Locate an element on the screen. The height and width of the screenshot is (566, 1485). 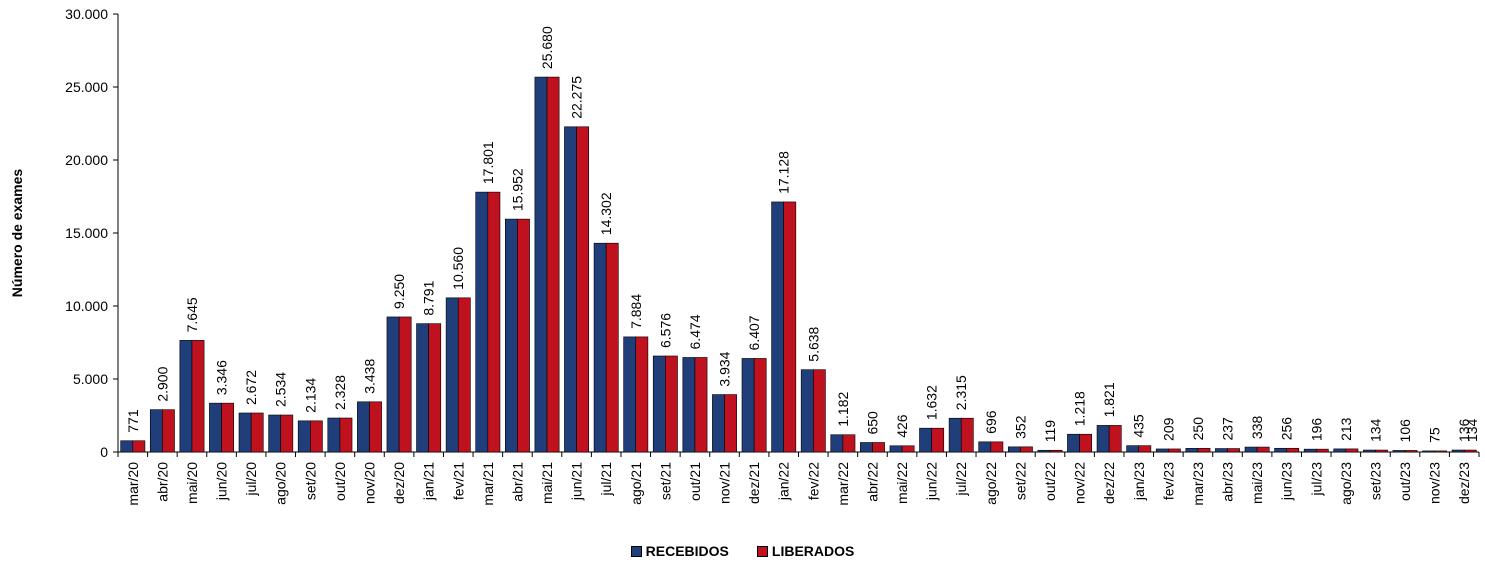
x-tick-label-out/20: out/20 is located at coordinates (340, 481).